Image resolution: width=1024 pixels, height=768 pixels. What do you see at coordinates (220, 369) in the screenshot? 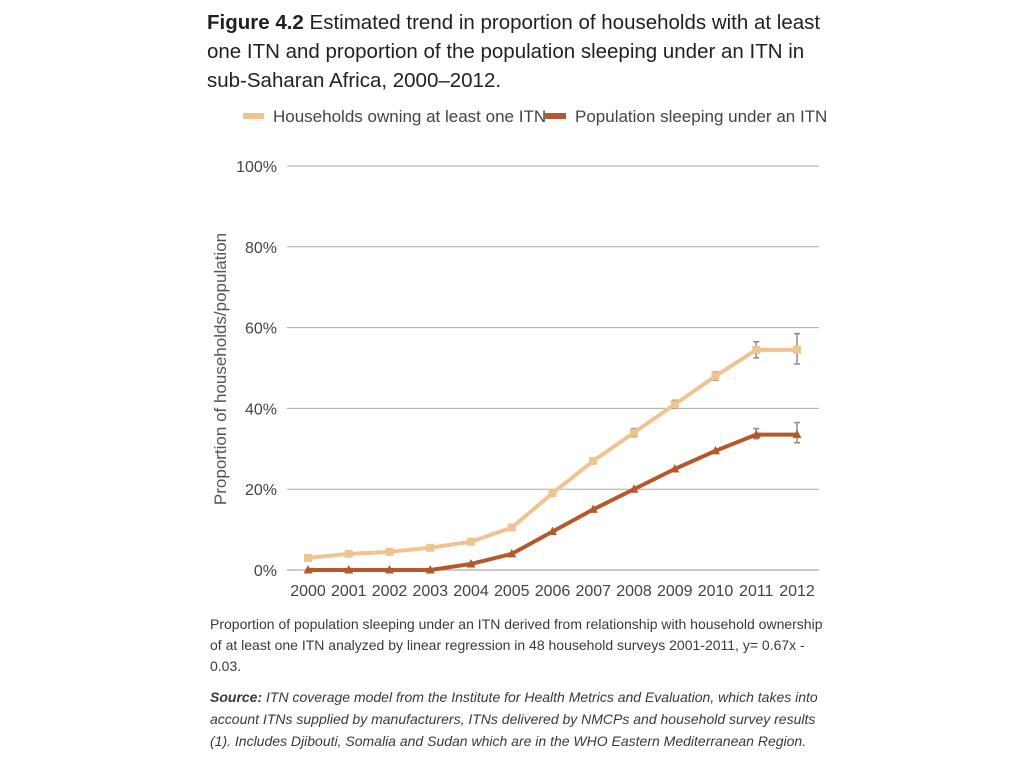
I see `y-axis-label: Proportion of households/population` at bounding box center [220, 369].